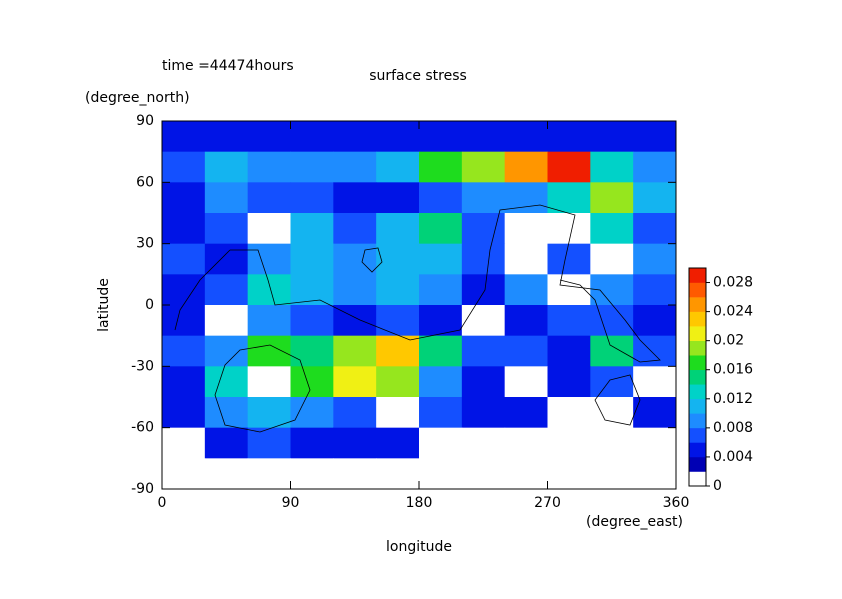 Image resolution: width=842 pixels, height=599 pixels. What do you see at coordinates (137, 98) in the screenshot?
I see `y-unit: (degree_north)` at bounding box center [137, 98].